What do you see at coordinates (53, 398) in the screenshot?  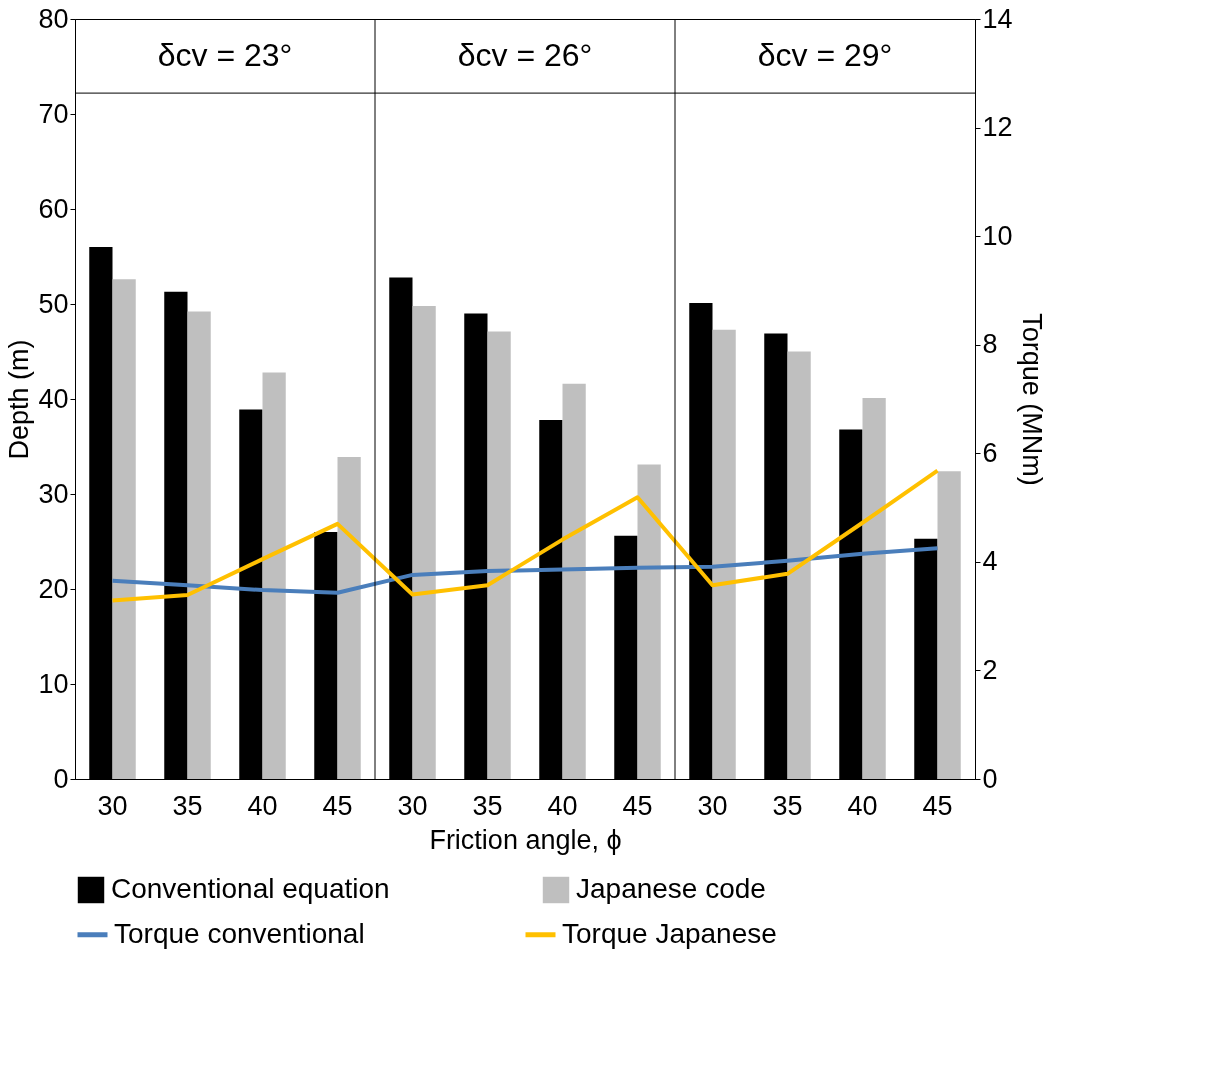 I see `y-tick-label: 40` at bounding box center [53, 398].